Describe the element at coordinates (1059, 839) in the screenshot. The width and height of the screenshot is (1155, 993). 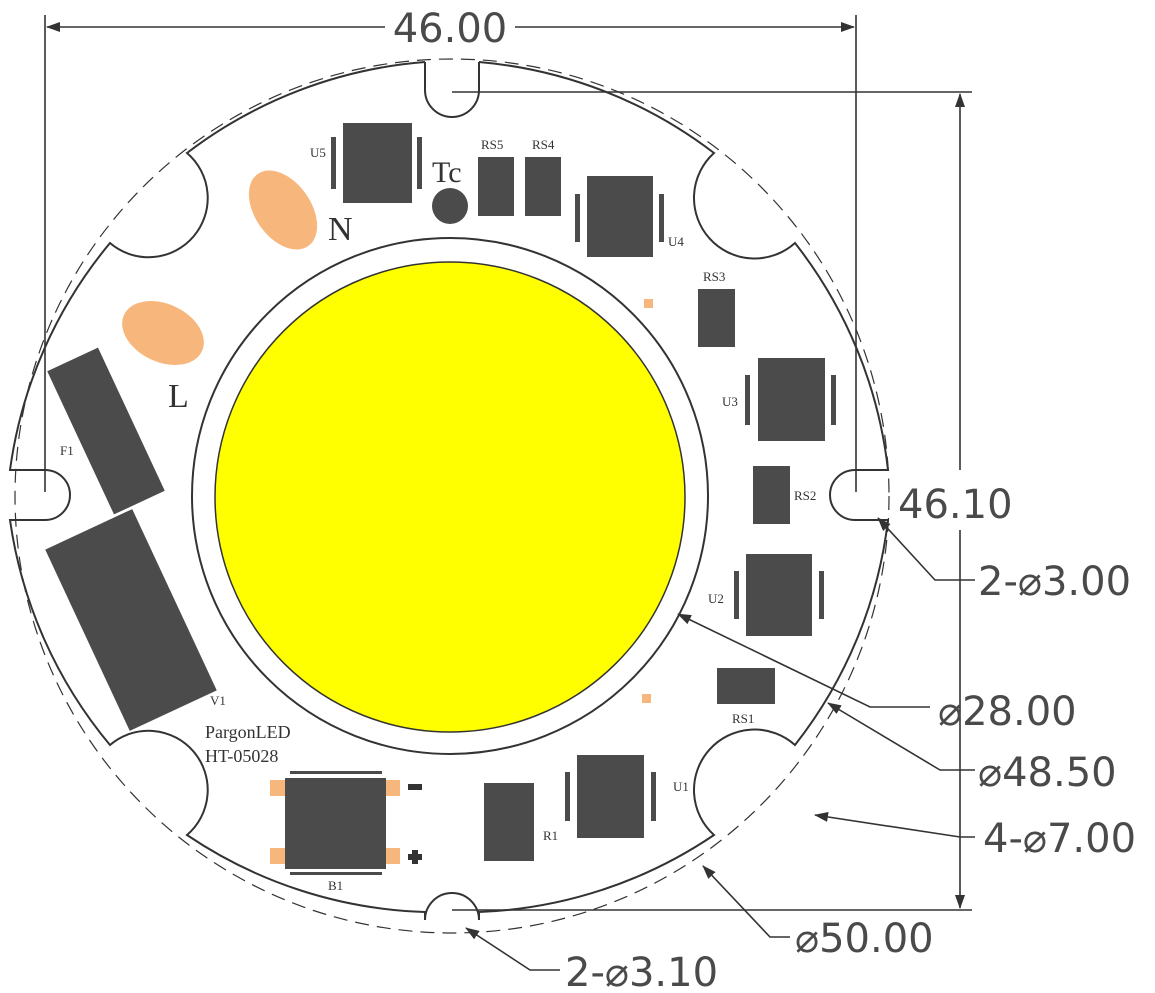
I see `dim-slot-700: 4-⌀7.00` at that location.